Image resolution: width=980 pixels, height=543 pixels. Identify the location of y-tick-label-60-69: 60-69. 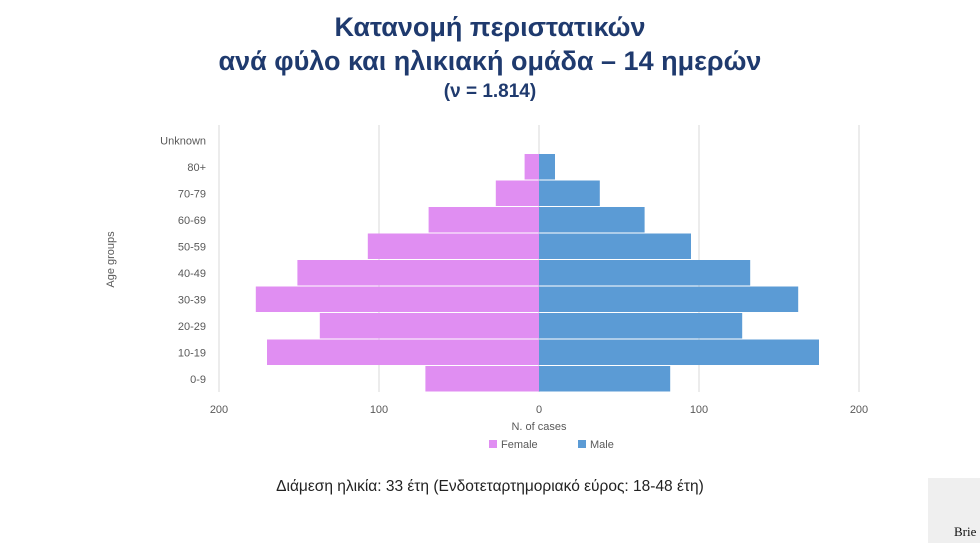
(192, 221).